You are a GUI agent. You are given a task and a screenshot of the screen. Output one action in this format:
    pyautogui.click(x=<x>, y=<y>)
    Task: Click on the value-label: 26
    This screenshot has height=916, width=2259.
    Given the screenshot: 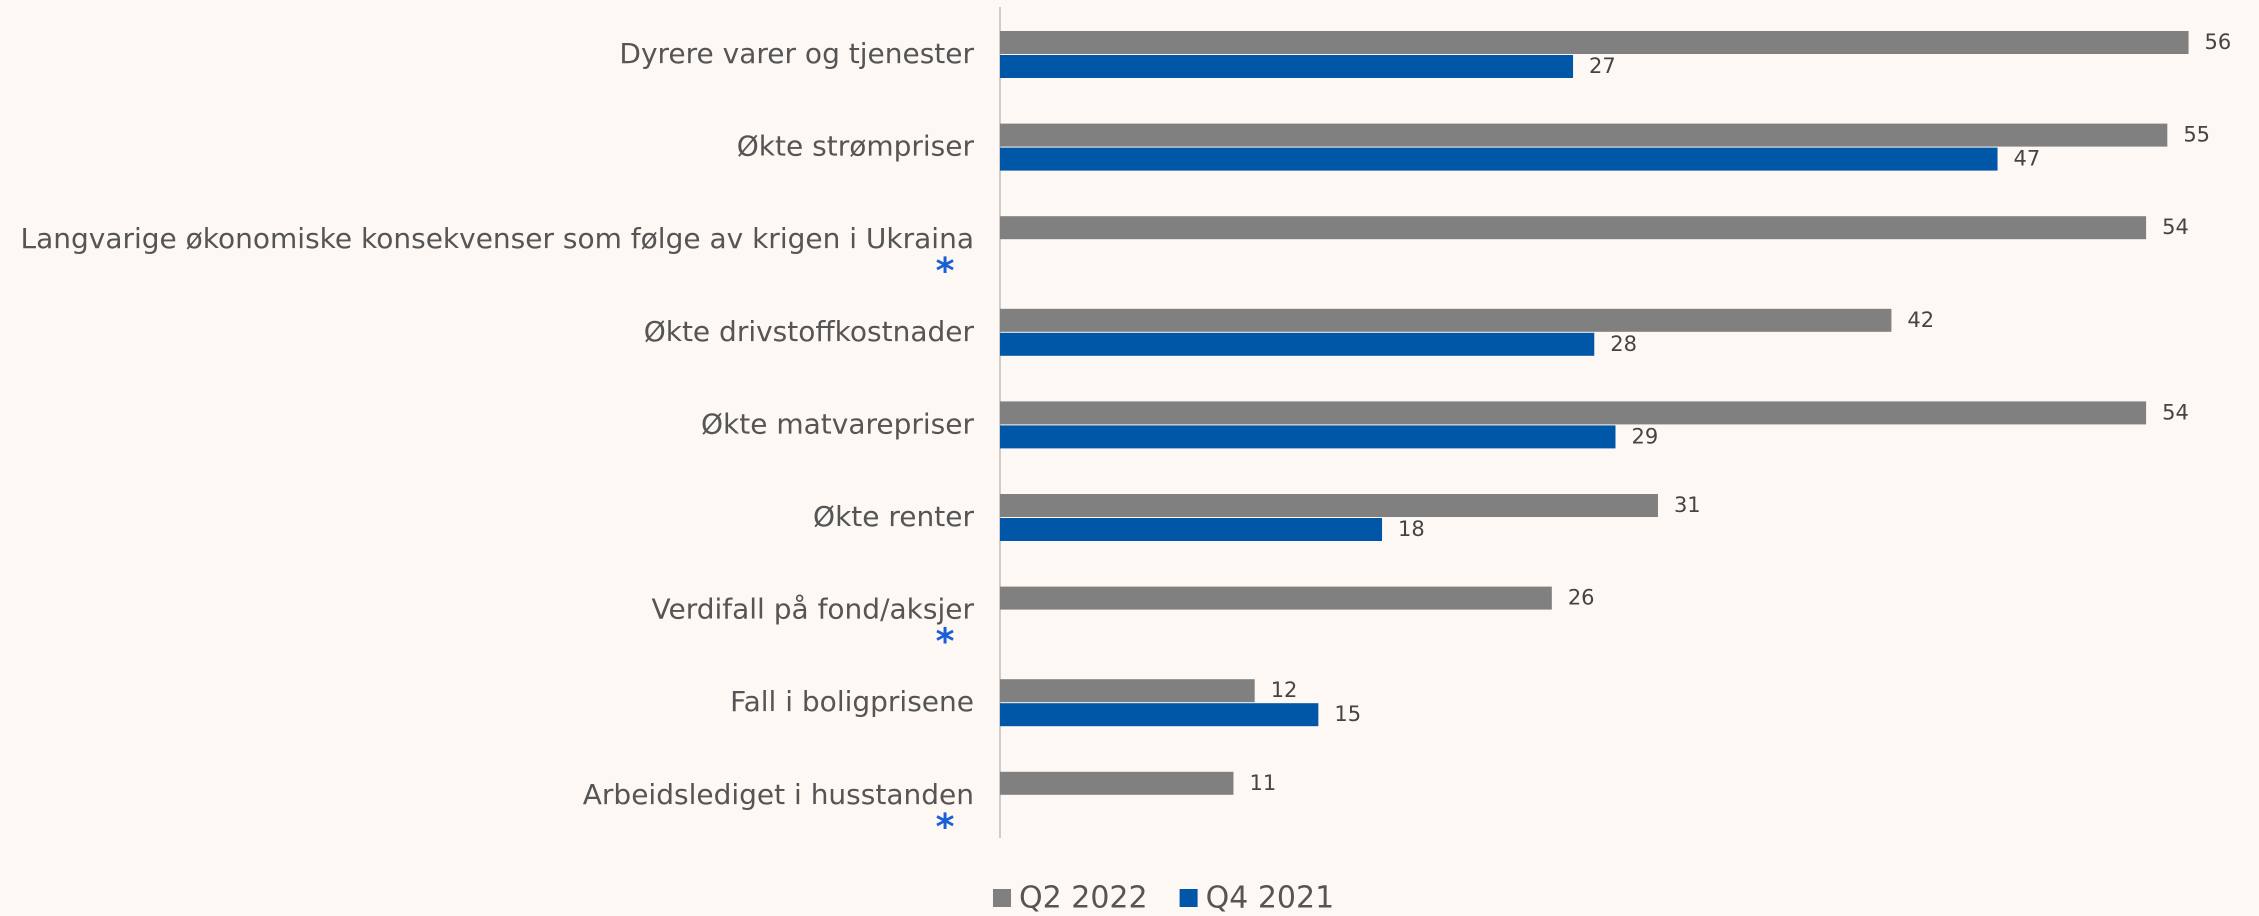 What is the action you would take?
    pyautogui.click(x=1581, y=598)
    